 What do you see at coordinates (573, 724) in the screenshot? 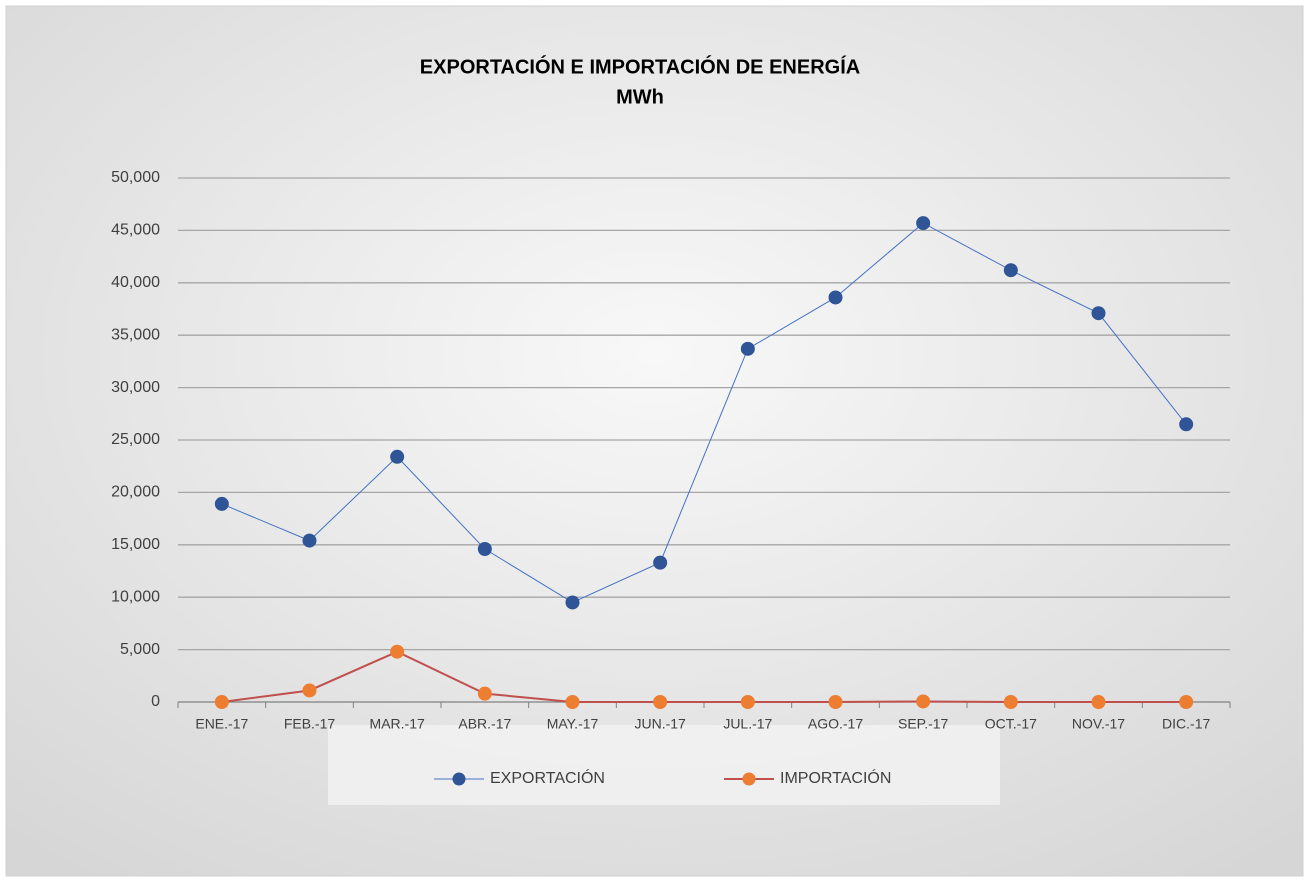
I see `x-tick-label: MAY.-17` at bounding box center [573, 724].